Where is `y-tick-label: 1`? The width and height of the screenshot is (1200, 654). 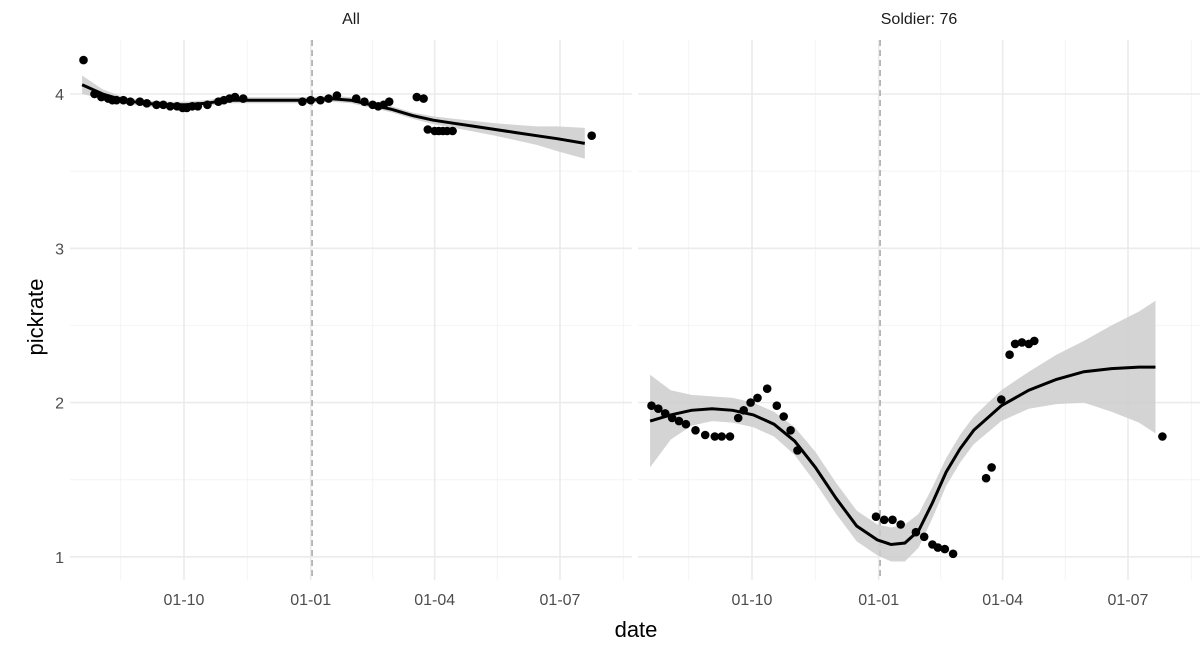
y-tick-label: 1 is located at coordinates (59, 558).